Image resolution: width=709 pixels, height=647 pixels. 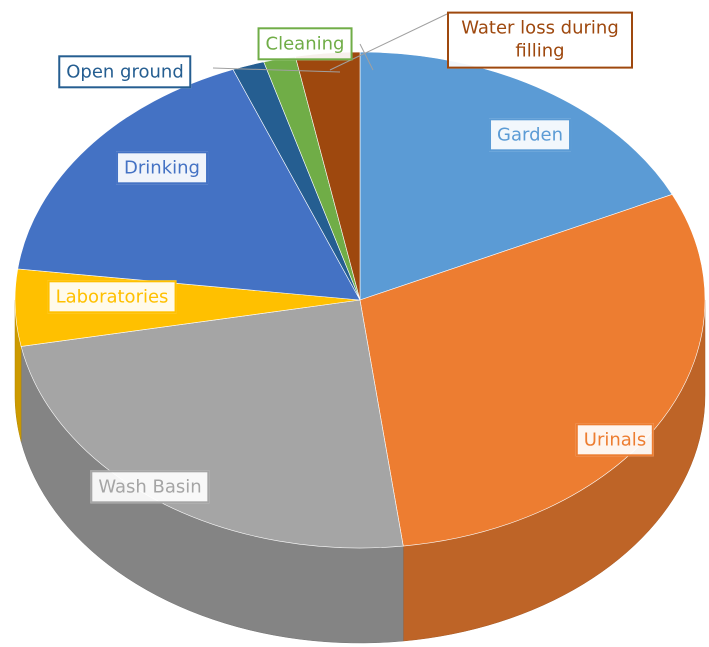 What do you see at coordinates (125, 72) in the screenshot?
I see `slice-label: Open ground` at bounding box center [125, 72].